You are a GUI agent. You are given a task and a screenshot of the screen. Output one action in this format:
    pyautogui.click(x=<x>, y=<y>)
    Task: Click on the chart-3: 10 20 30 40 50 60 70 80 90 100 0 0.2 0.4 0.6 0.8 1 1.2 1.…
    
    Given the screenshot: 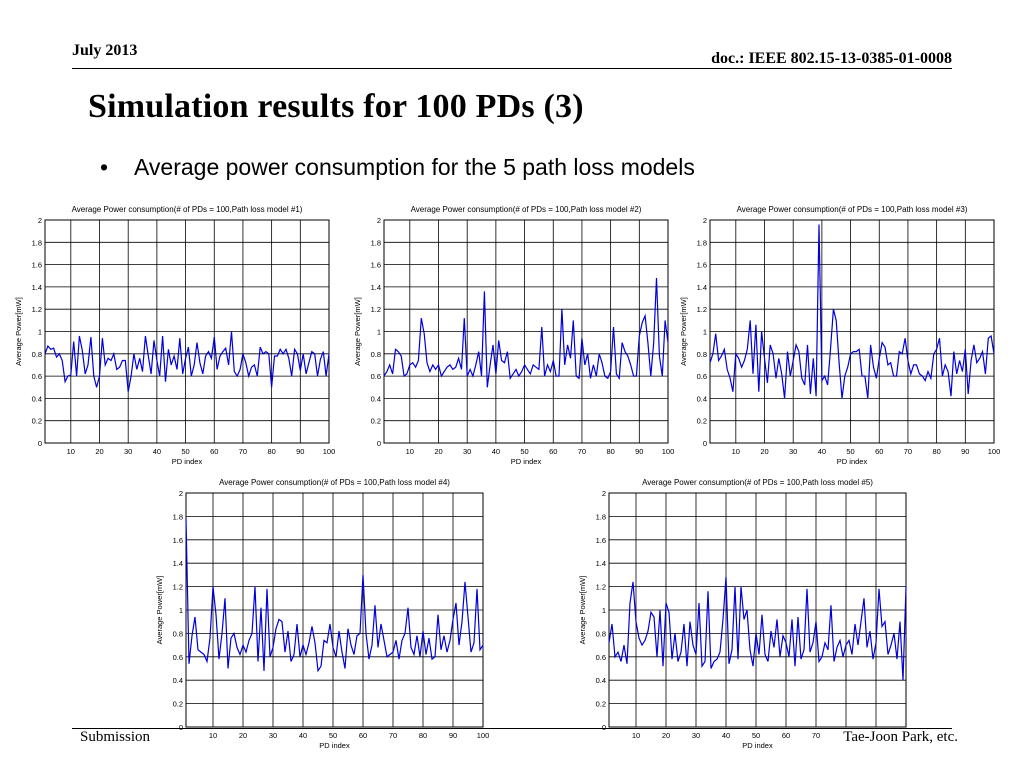 What is the action you would take?
    pyautogui.click(x=839, y=335)
    